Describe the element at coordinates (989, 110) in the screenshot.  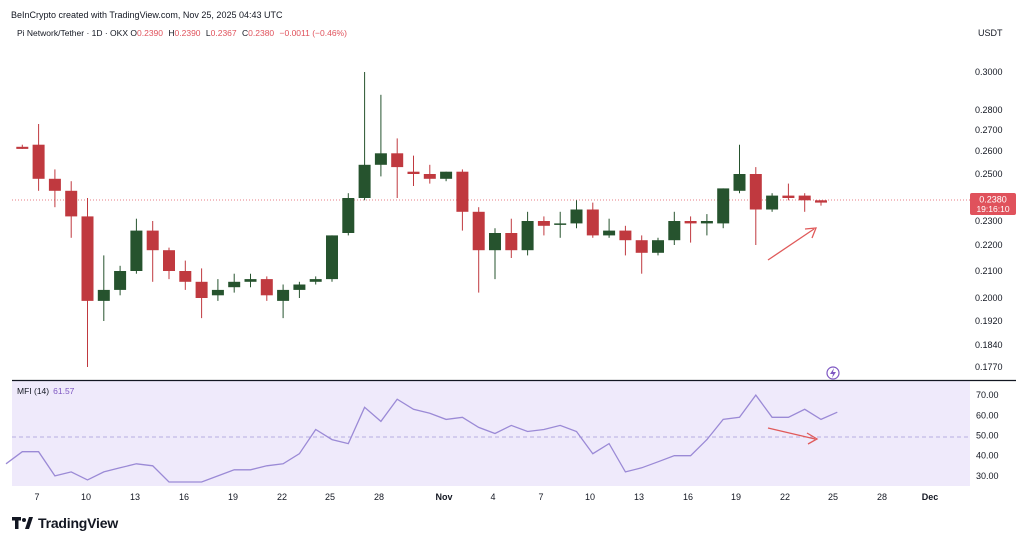
I see `price-tick-label: 0.2800` at that location.